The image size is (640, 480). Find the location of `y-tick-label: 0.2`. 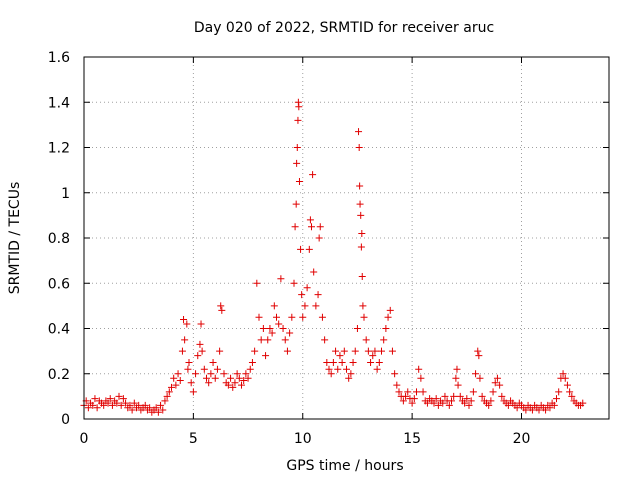

y-tick-label: 0.2 is located at coordinates (59, 375).